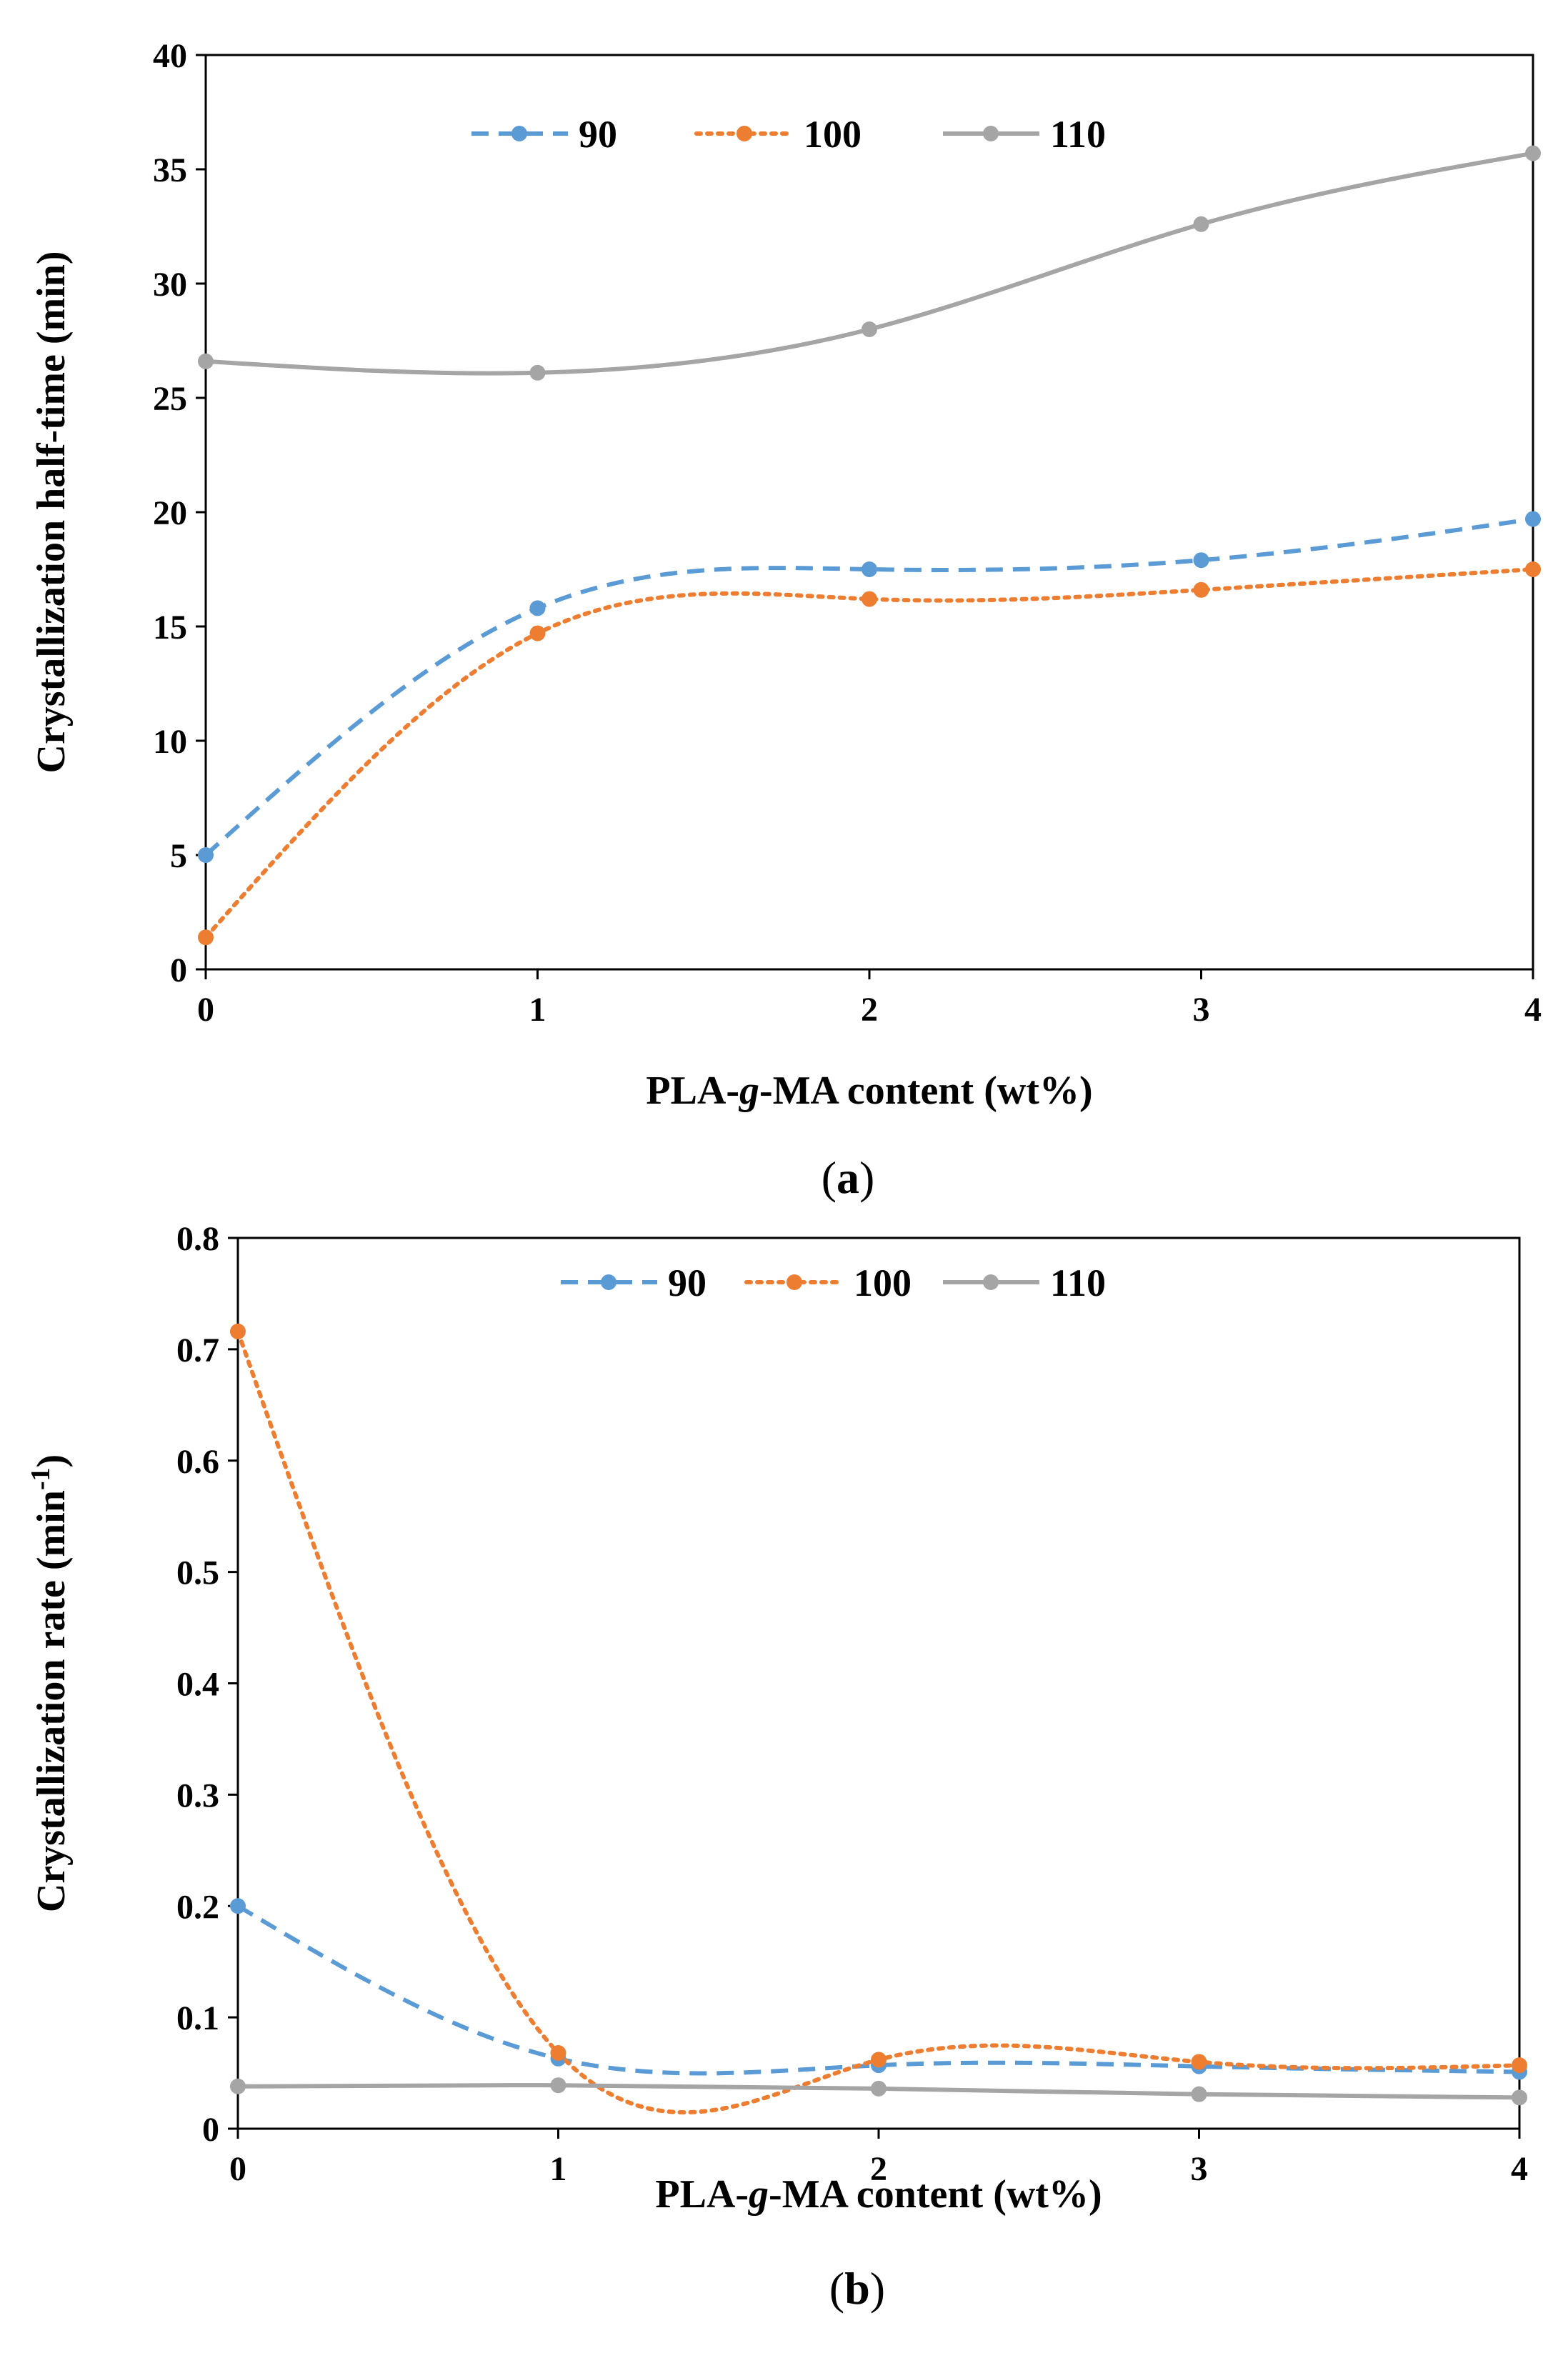 The image size is (1568, 2373). I want to click on y-axis-title: Crystallization half-time (min), so click(51, 512).